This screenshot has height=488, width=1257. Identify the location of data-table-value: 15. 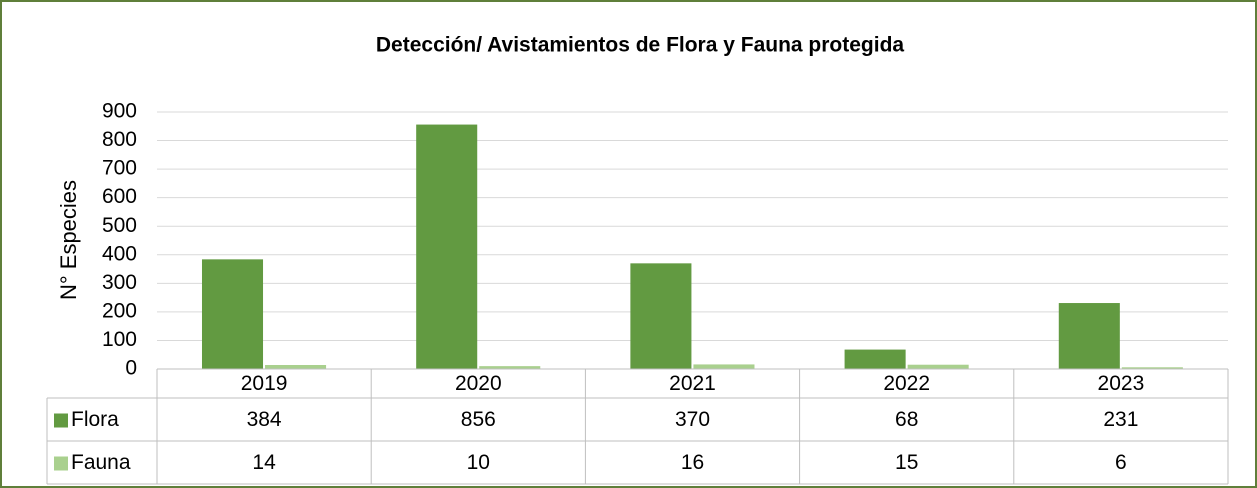
(906, 462).